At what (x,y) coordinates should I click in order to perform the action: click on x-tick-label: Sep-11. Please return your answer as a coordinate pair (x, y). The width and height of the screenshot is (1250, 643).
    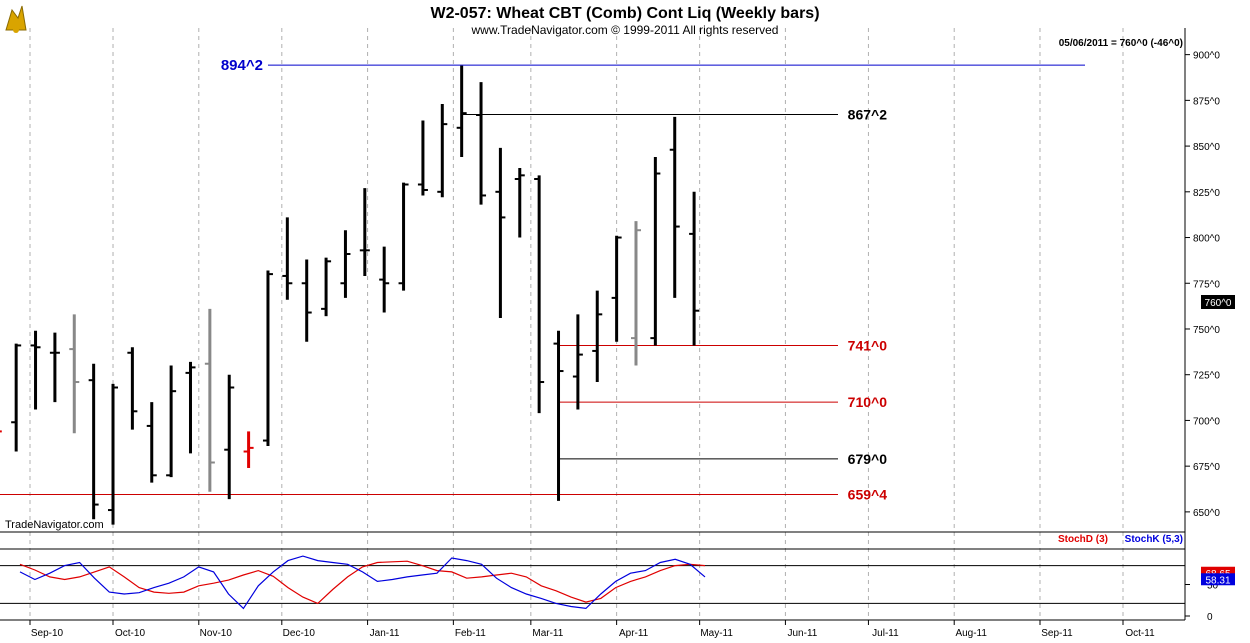
    Looking at the image, I should click on (1057, 633).